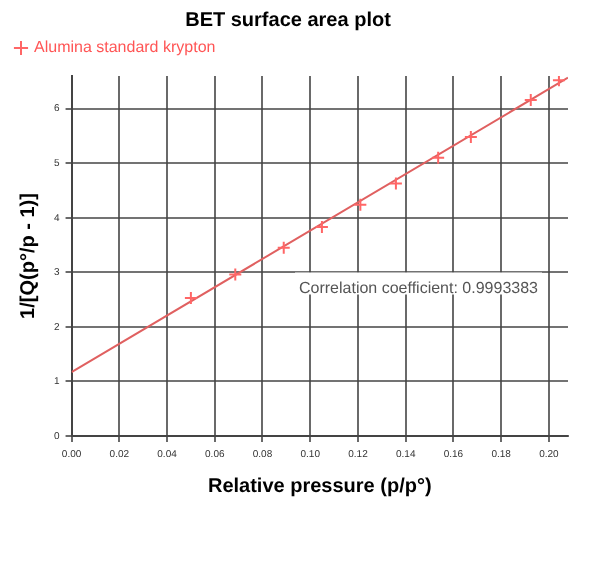 The image size is (608, 570). I want to click on y-axis-title: 1/[Q(p°/p - 1)], so click(28, 256).